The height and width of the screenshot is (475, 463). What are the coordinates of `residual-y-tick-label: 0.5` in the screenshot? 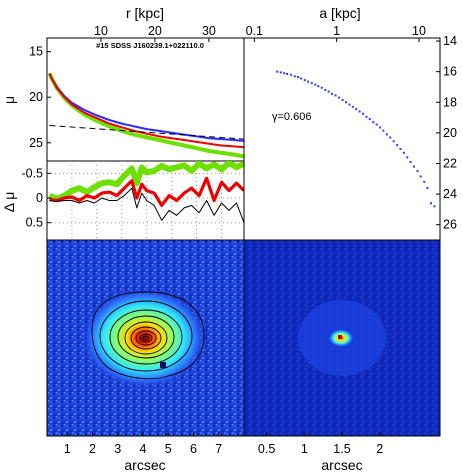 It's located at (34, 223).